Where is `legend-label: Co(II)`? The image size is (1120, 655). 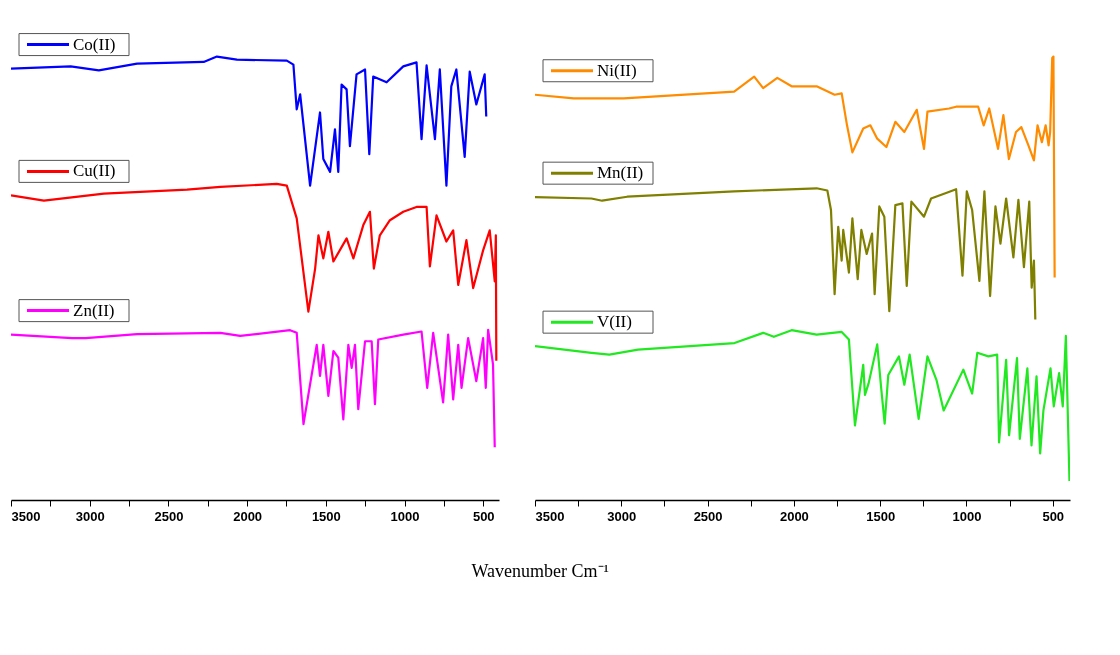 legend-label: Co(II) is located at coordinates (94, 44).